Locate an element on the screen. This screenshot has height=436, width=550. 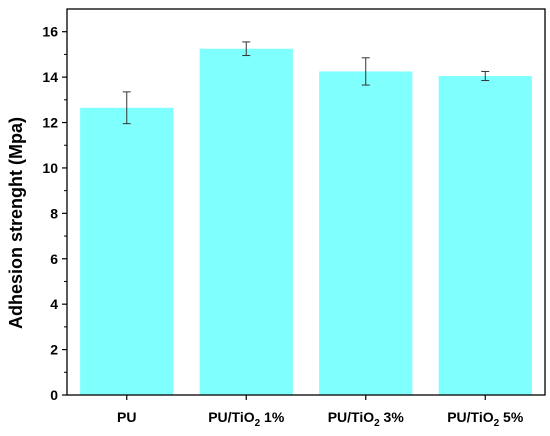
x-tick-label: PU/TiO2 1% is located at coordinates (246, 419).